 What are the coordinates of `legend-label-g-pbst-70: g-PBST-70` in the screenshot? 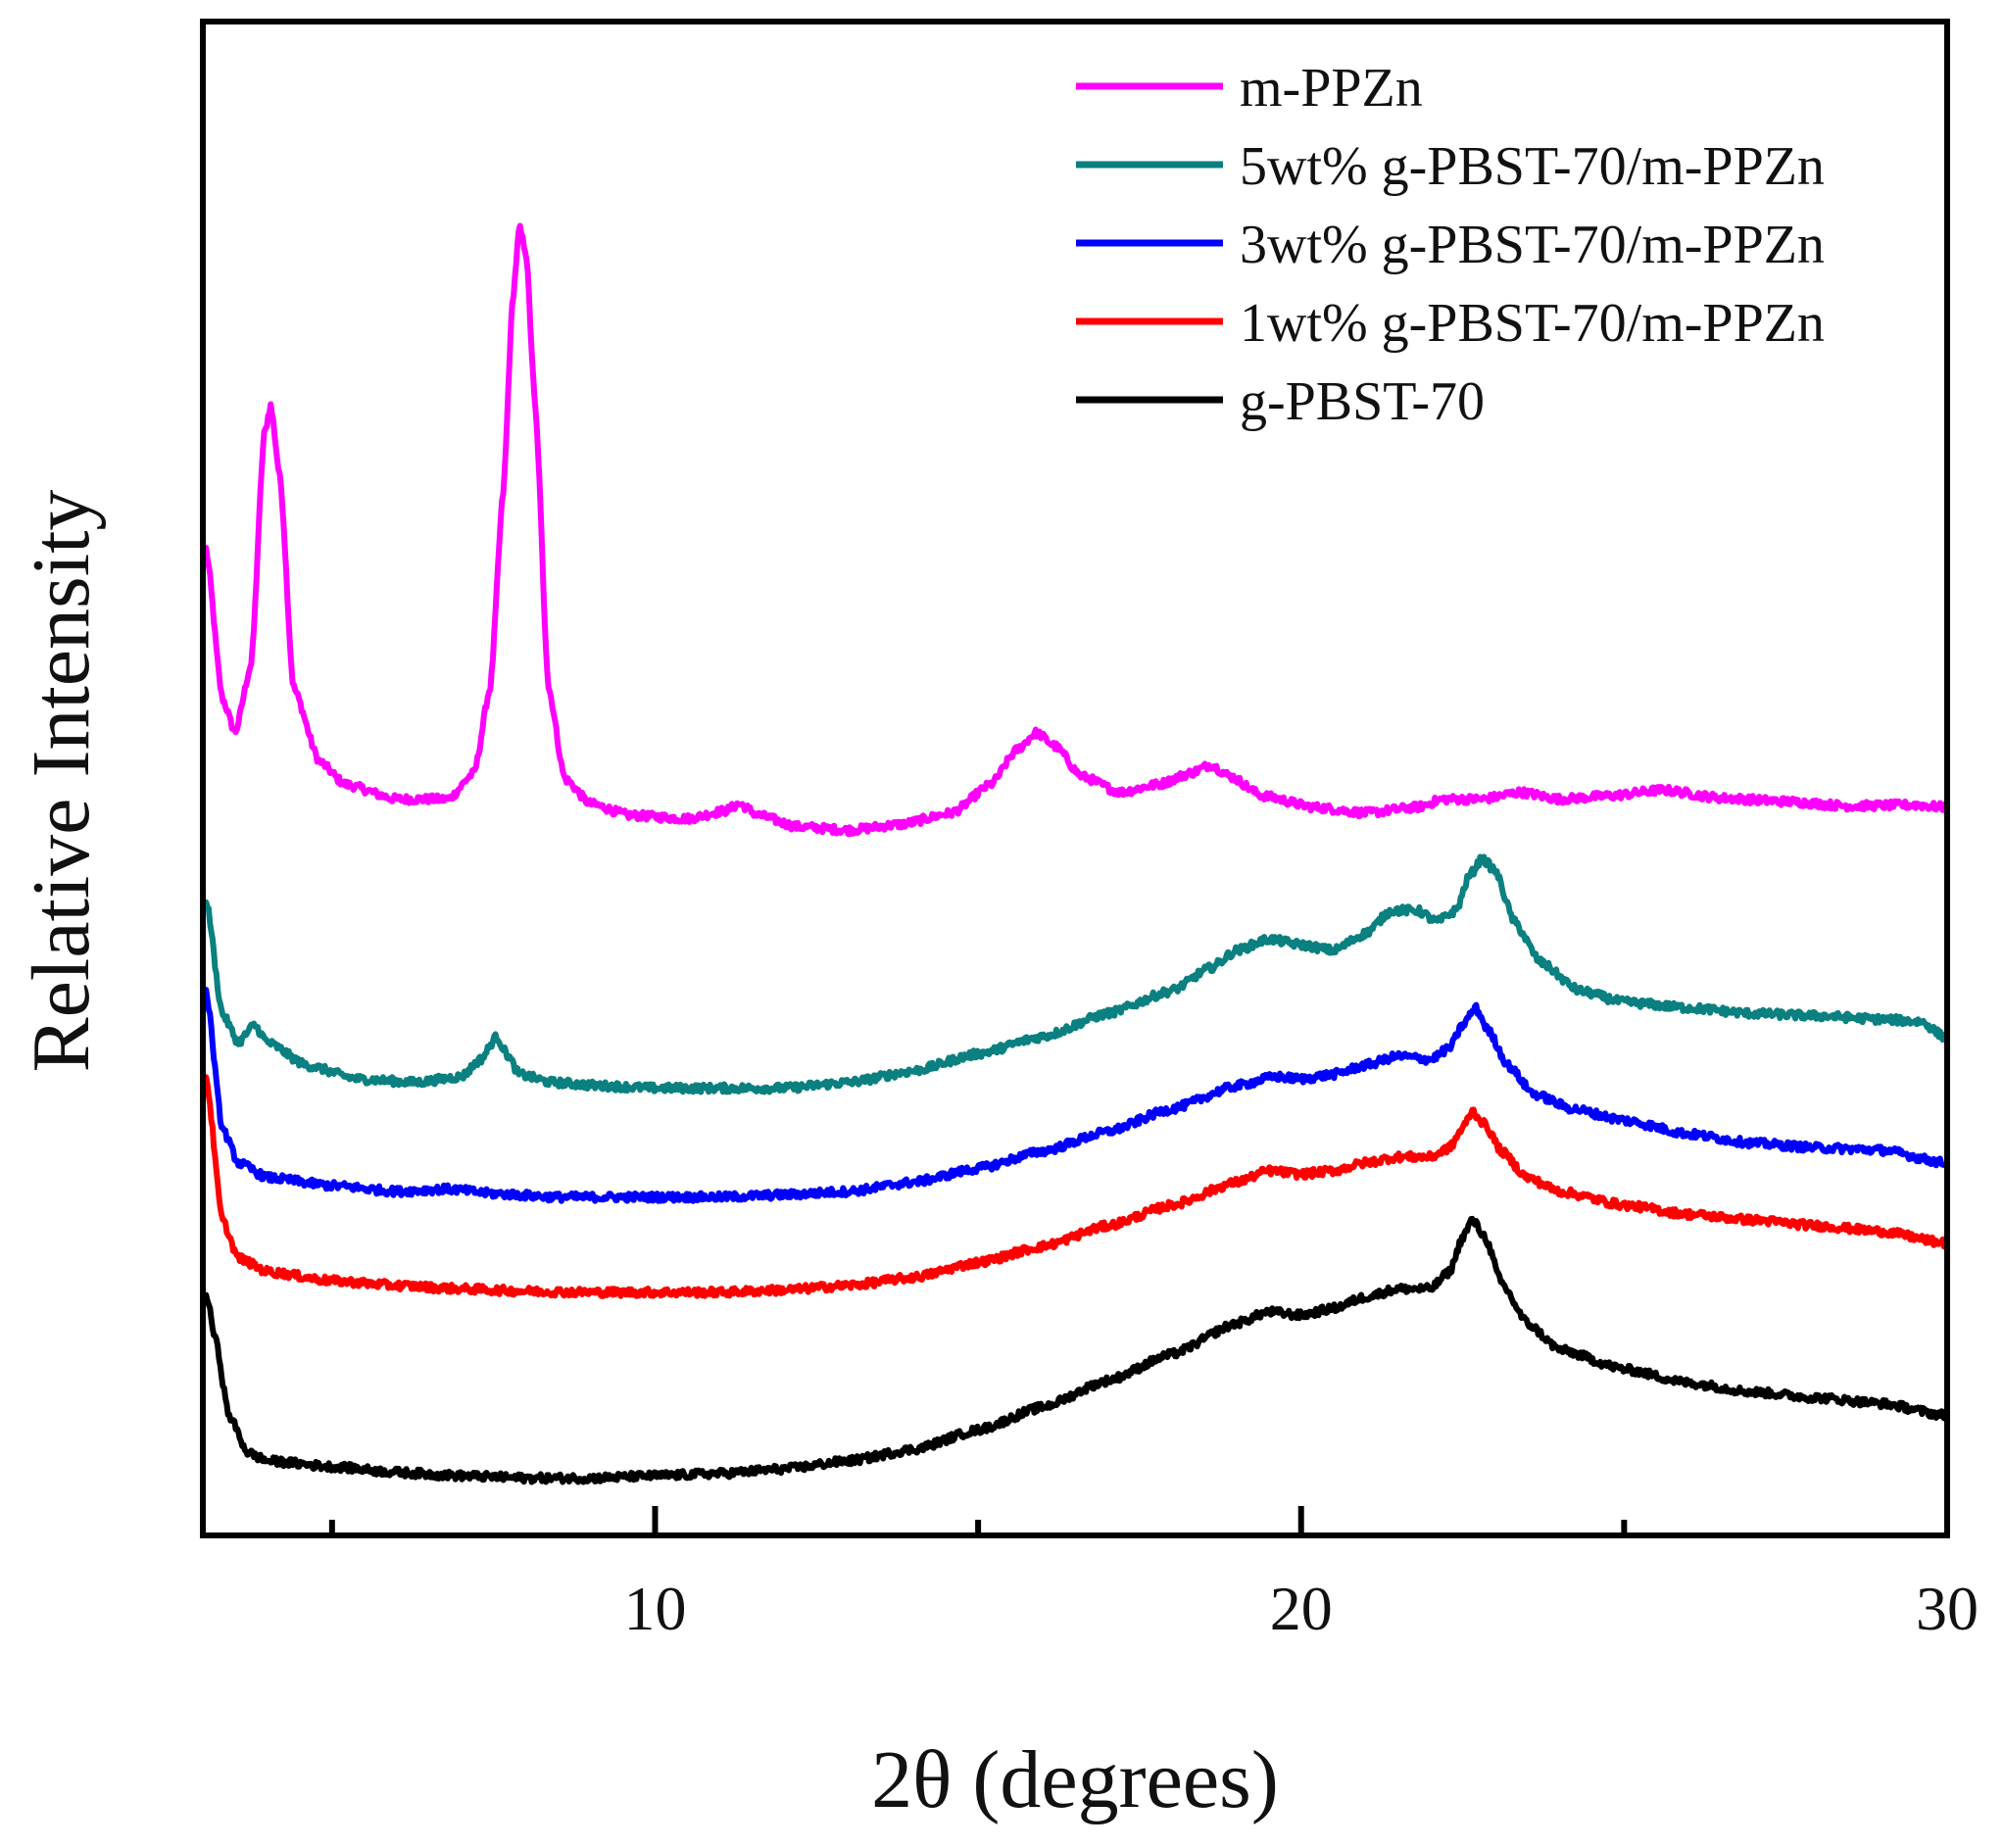 It's located at (1362, 401).